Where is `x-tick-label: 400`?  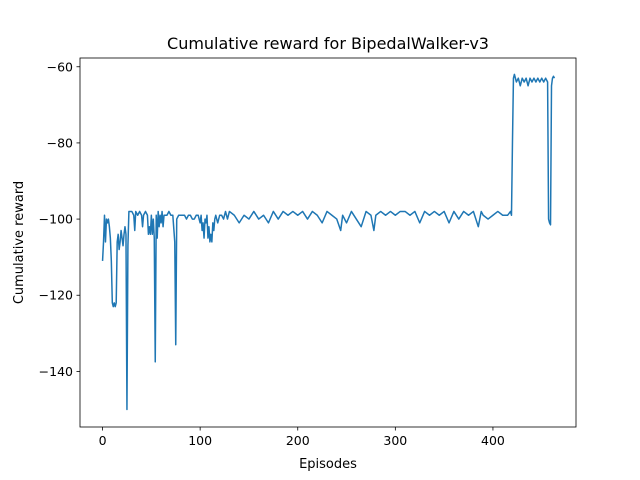
x-tick-label: 400 is located at coordinates (493, 440).